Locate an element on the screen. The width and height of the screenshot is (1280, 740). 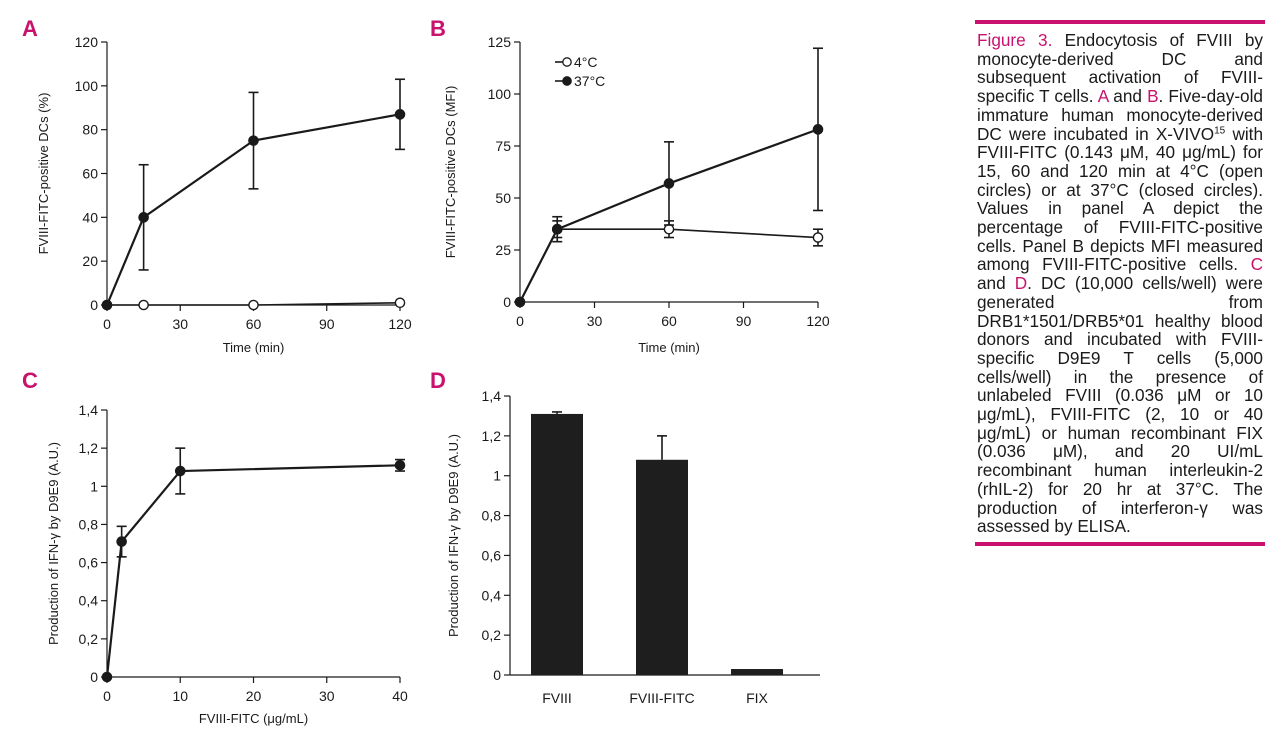
panel-label: B is located at coordinates (438, 28).